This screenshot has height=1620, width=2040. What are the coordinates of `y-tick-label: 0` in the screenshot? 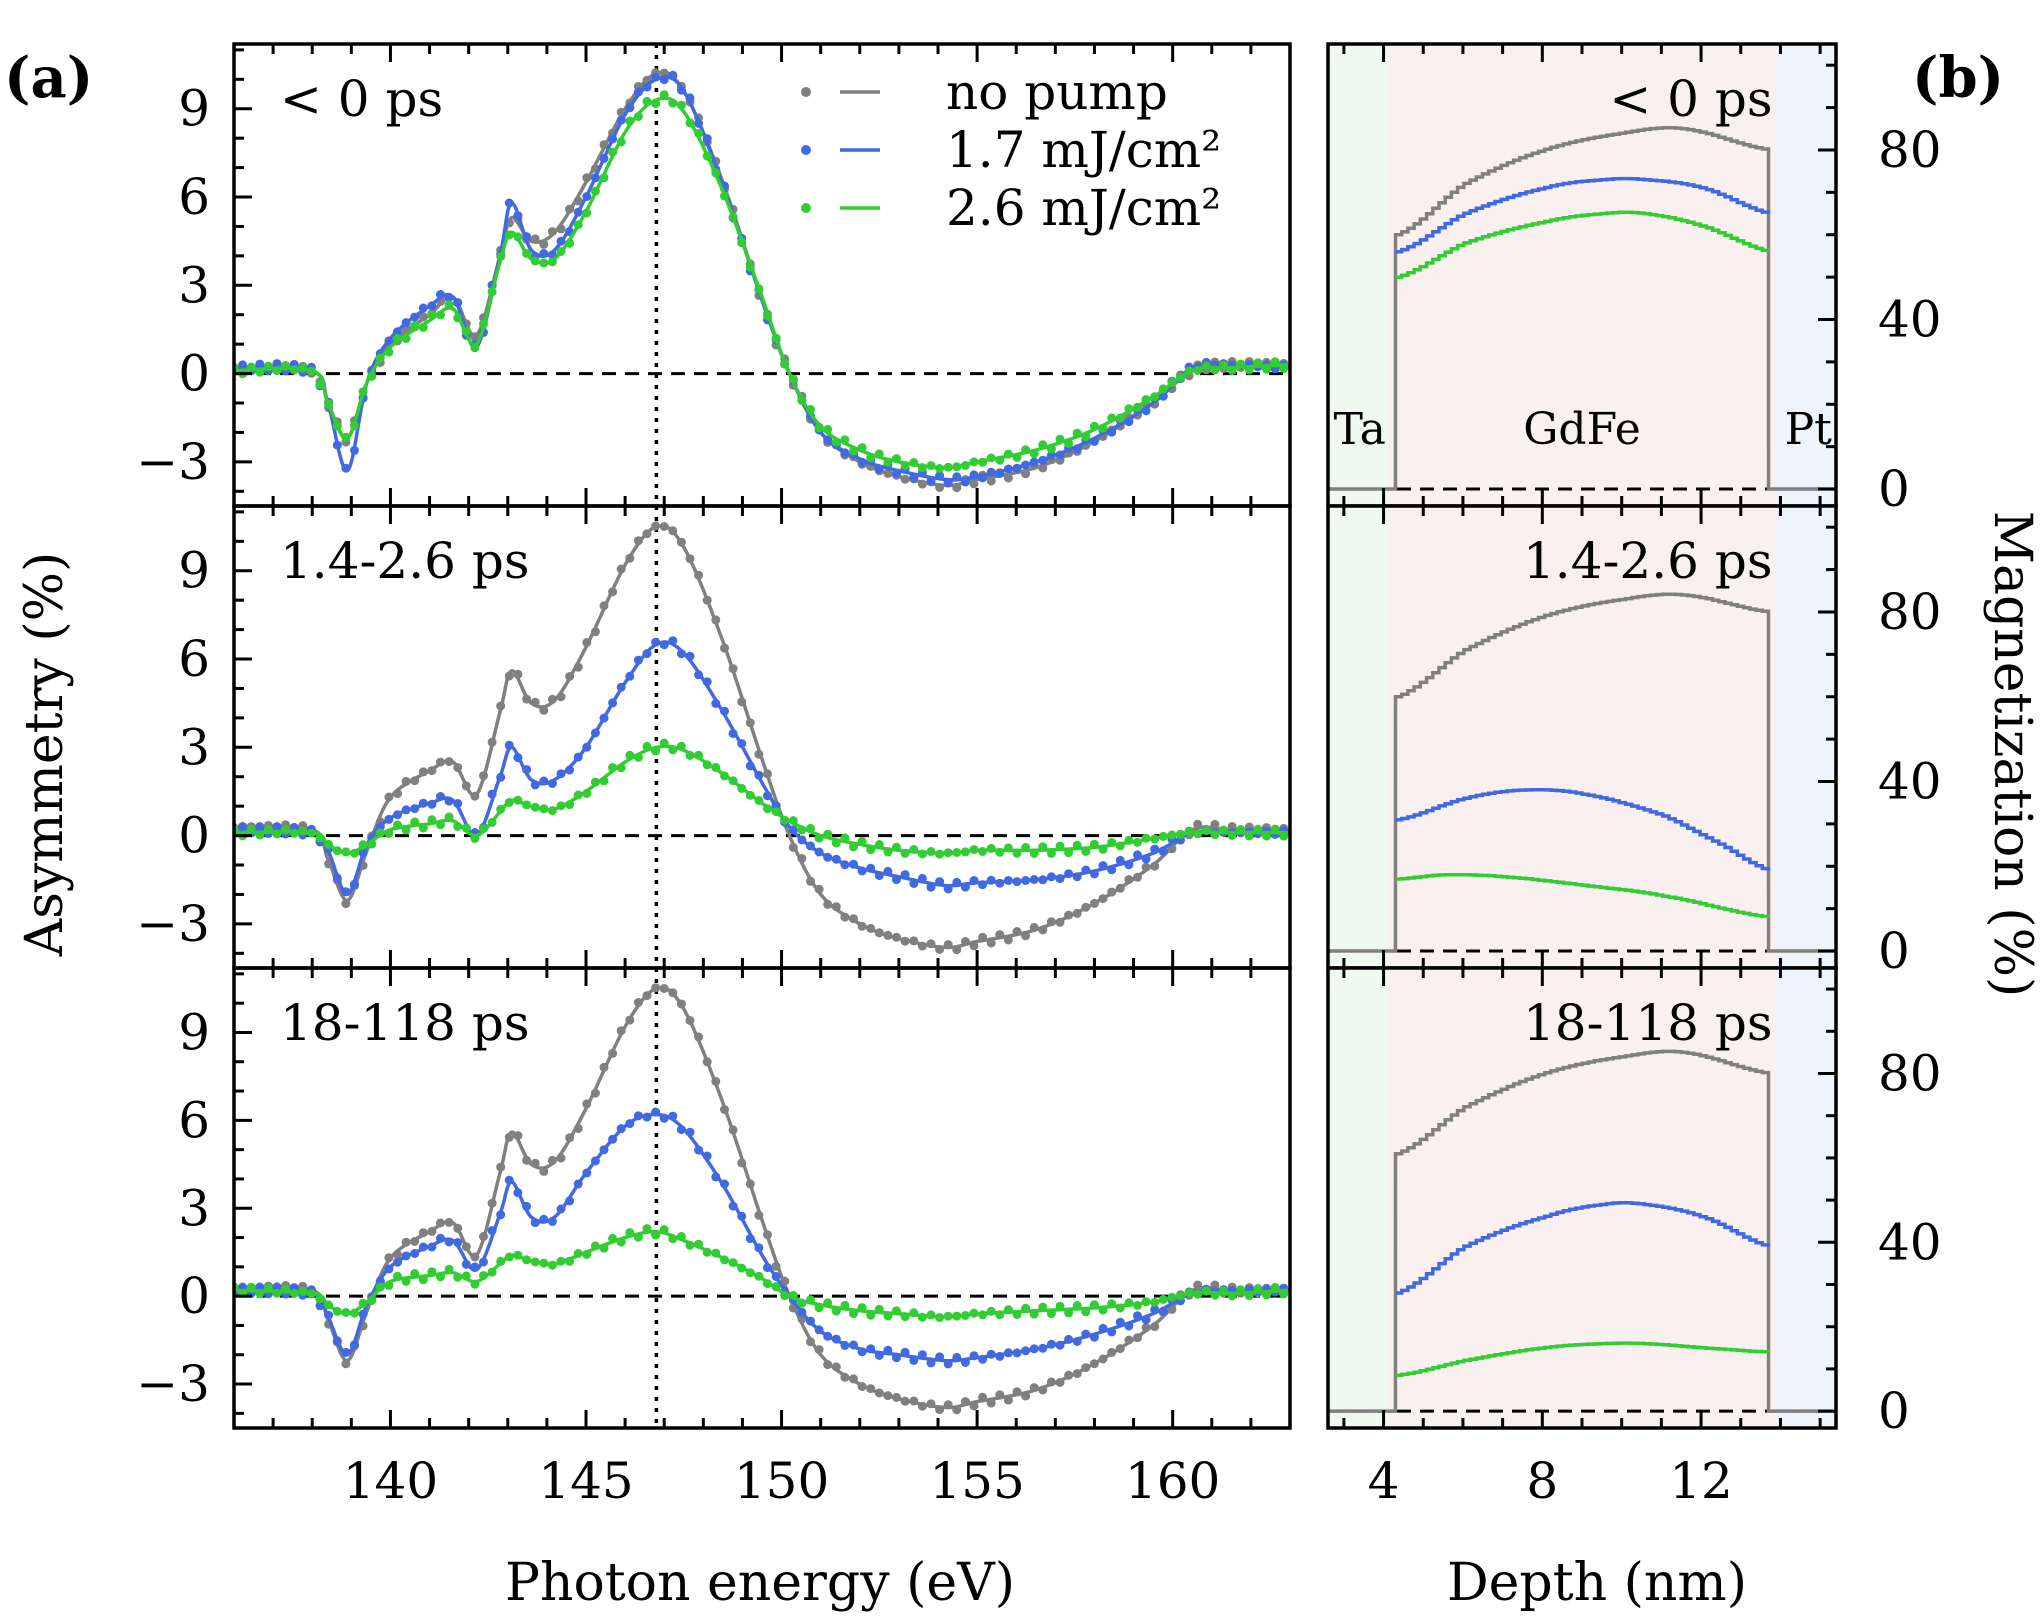 It's located at (1894, 1411).